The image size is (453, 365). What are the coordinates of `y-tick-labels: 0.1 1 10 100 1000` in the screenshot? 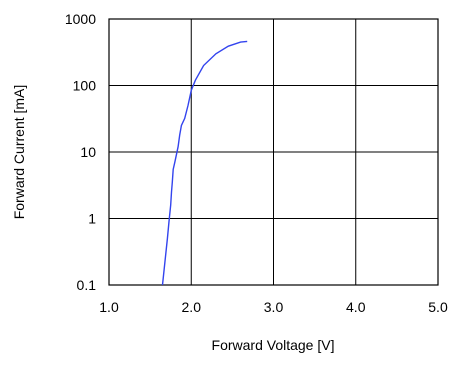 It's located at (80, 152).